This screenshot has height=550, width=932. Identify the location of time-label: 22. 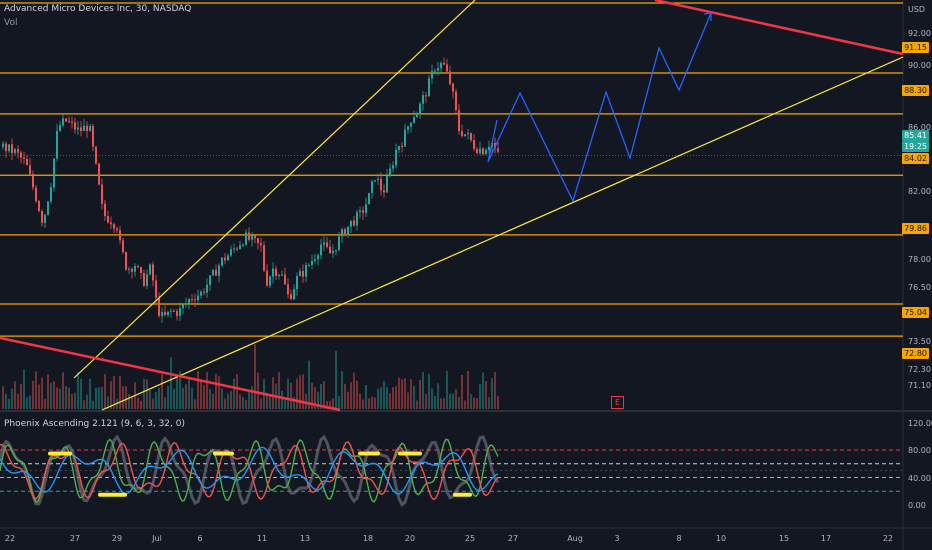
(10, 538).